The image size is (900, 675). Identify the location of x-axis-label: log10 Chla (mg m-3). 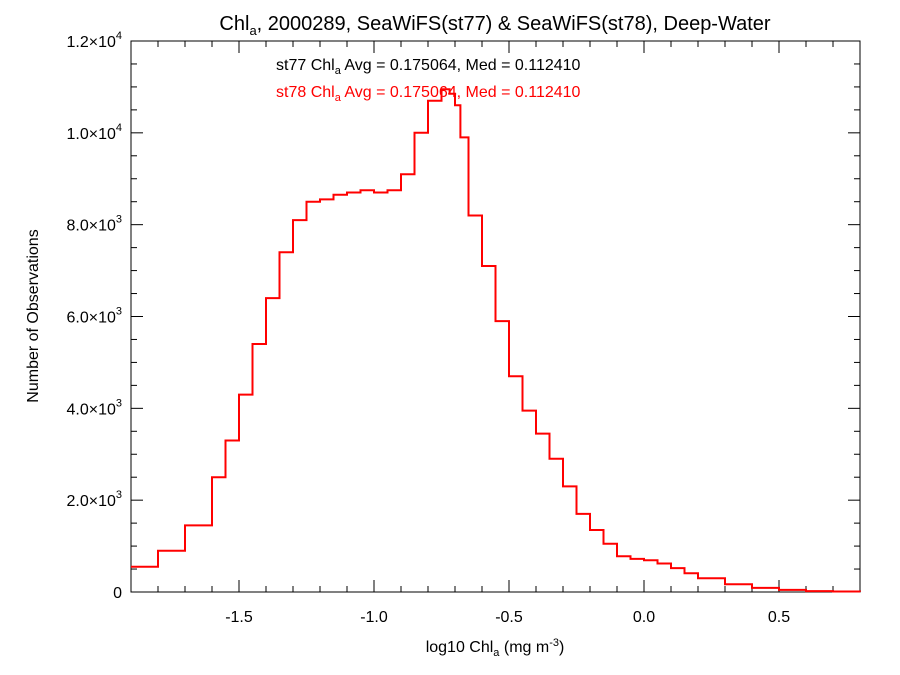
(495, 648).